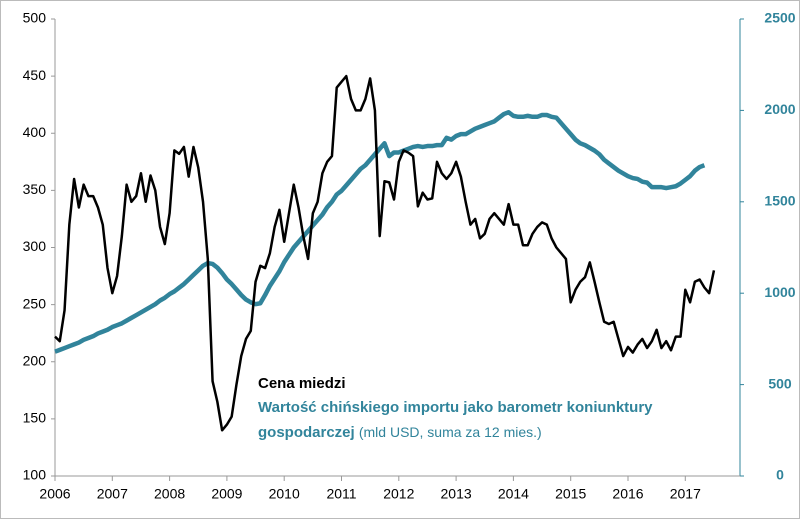  What do you see at coordinates (456, 494) in the screenshot?
I see `x-tick-label: 2013` at bounding box center [456, 494].